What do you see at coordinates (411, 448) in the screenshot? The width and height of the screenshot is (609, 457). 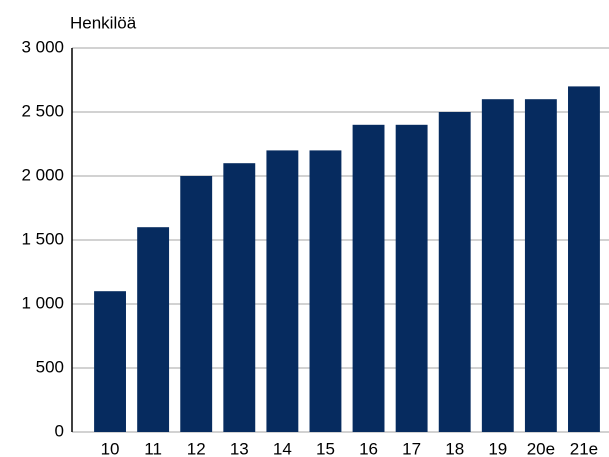 I see `x-tick-label: 17` at bounding box center [411, 448].